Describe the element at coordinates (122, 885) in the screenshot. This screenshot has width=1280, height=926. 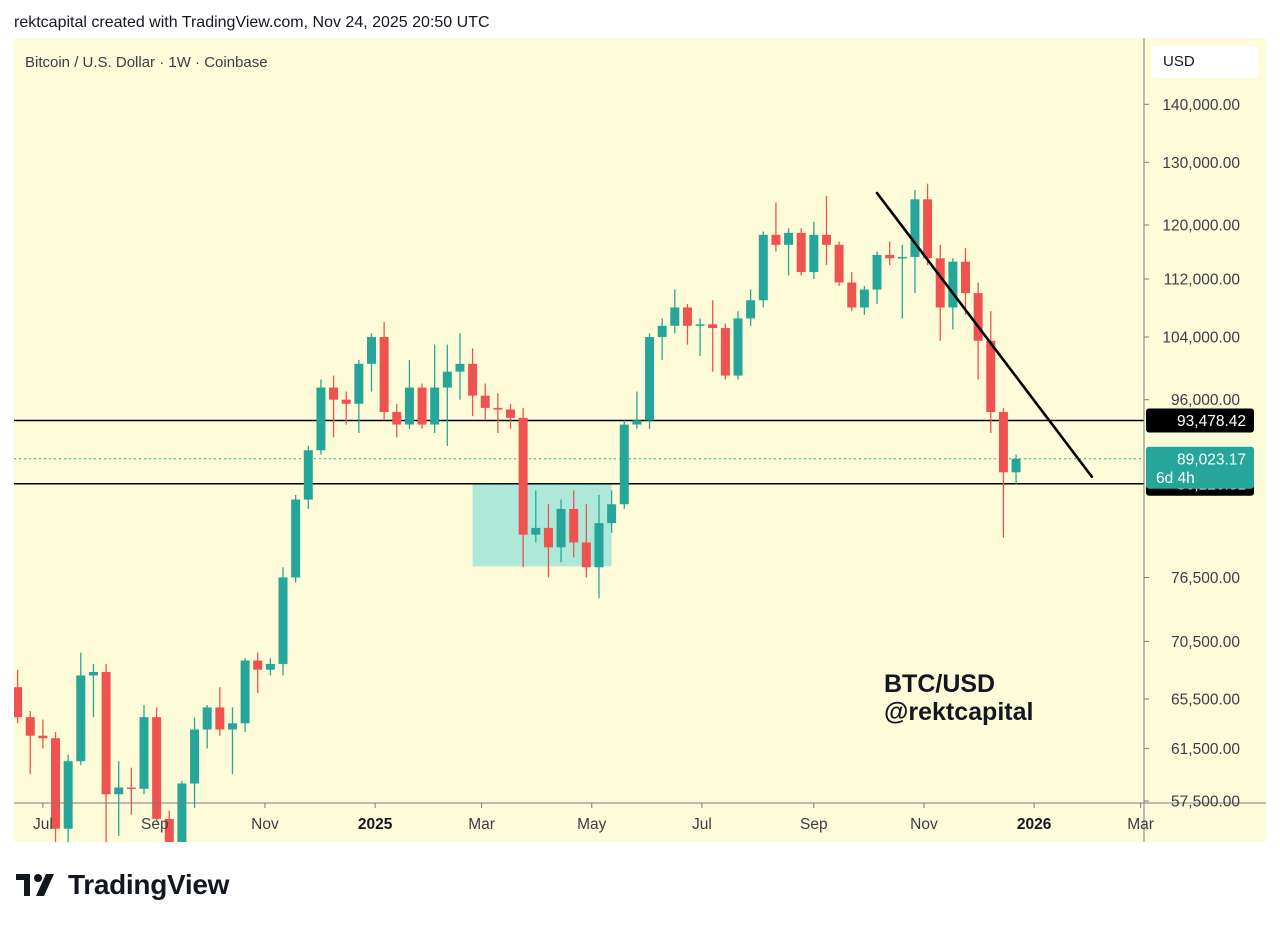
I see `tradingview-logo: TradingView` at that location.